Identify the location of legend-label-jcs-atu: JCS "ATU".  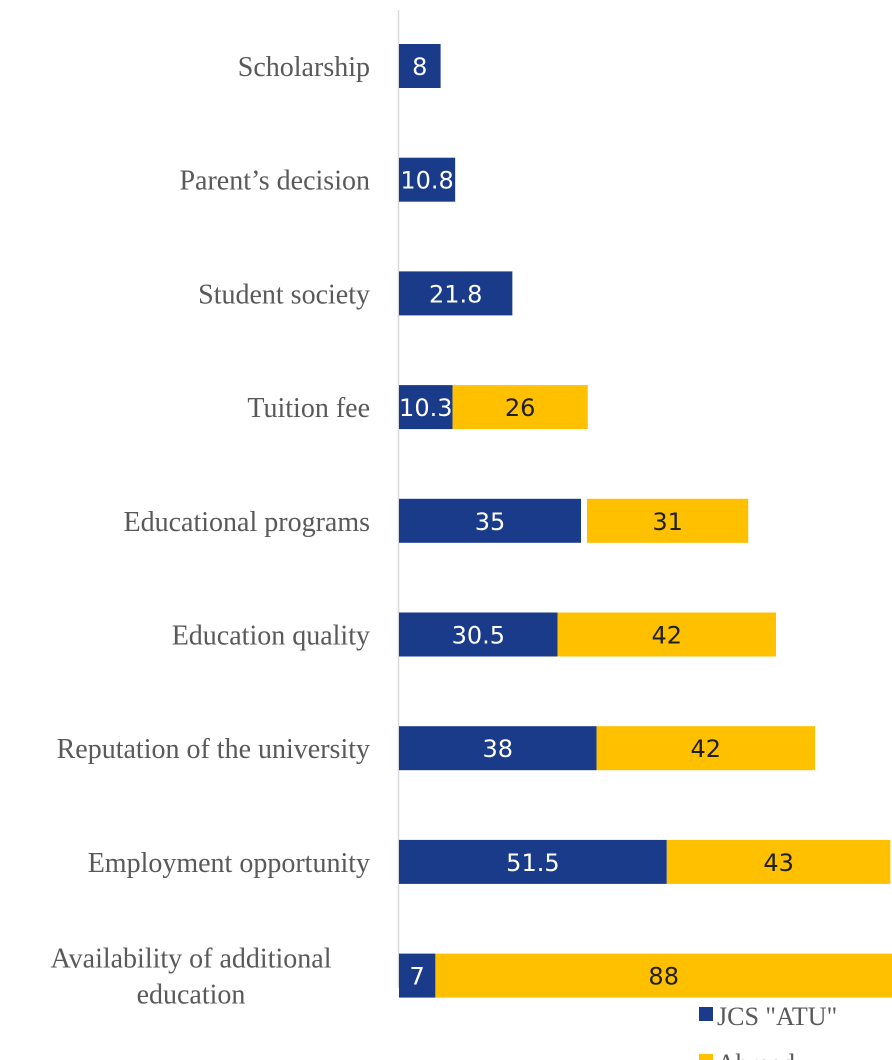
(777, 1016).